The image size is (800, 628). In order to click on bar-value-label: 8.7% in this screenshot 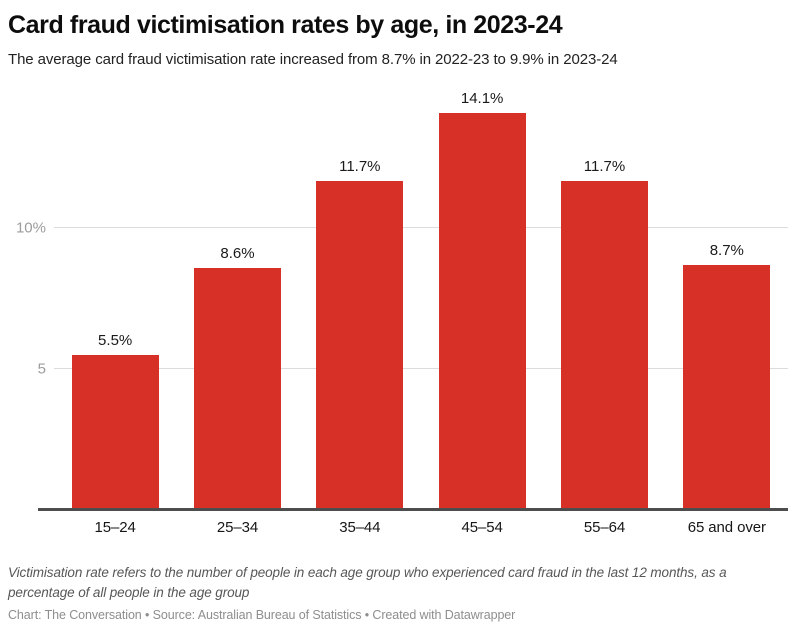, I will do `click(726, 250)`.